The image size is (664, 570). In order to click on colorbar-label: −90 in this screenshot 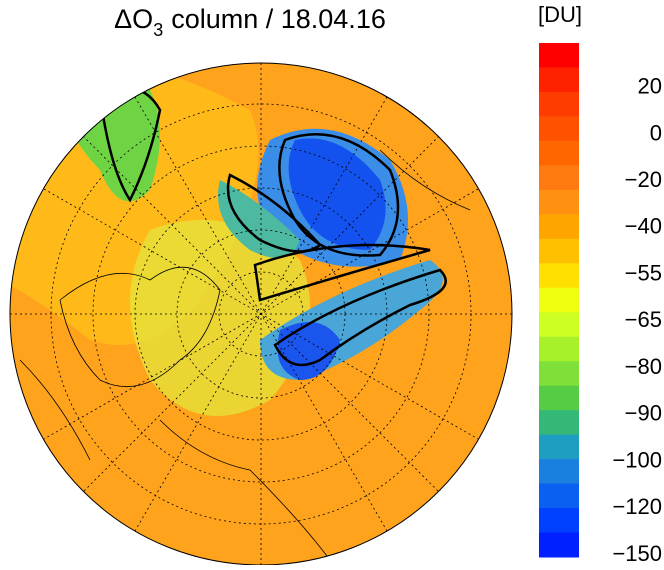, I will do `click(643, 413)`.